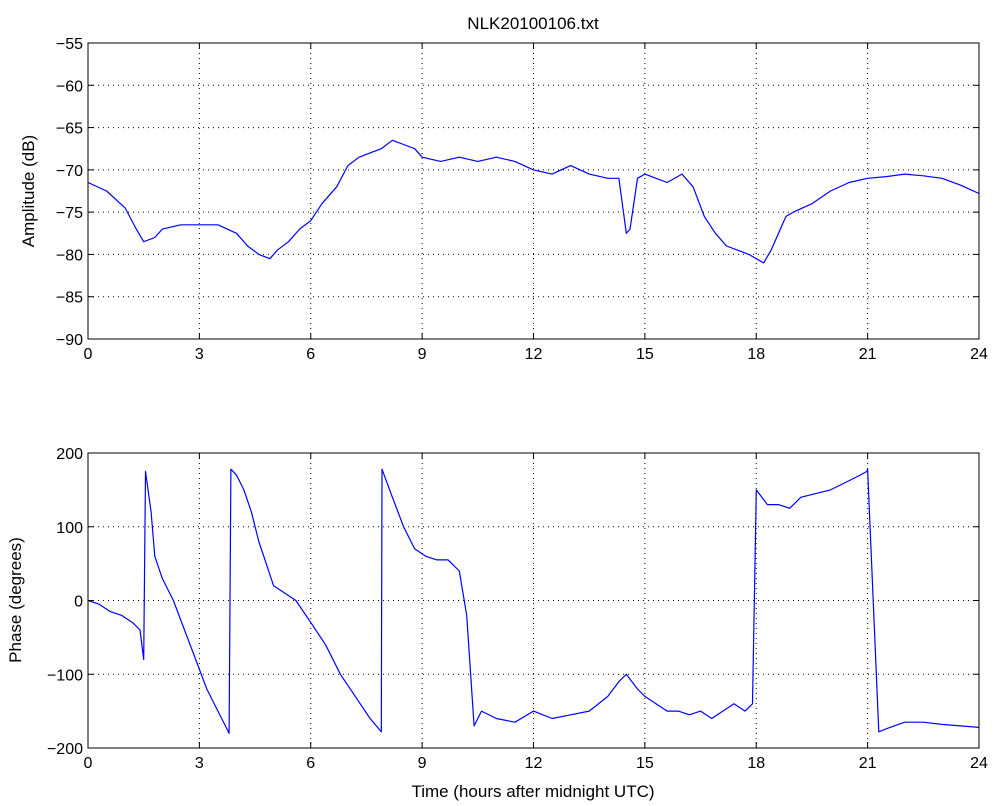 The height and width of the screenshot is (806, 998). Describe the element at coordinates (534, 354) in the screenshot. I see `amplitude-x-tick-label: 12` at that location.